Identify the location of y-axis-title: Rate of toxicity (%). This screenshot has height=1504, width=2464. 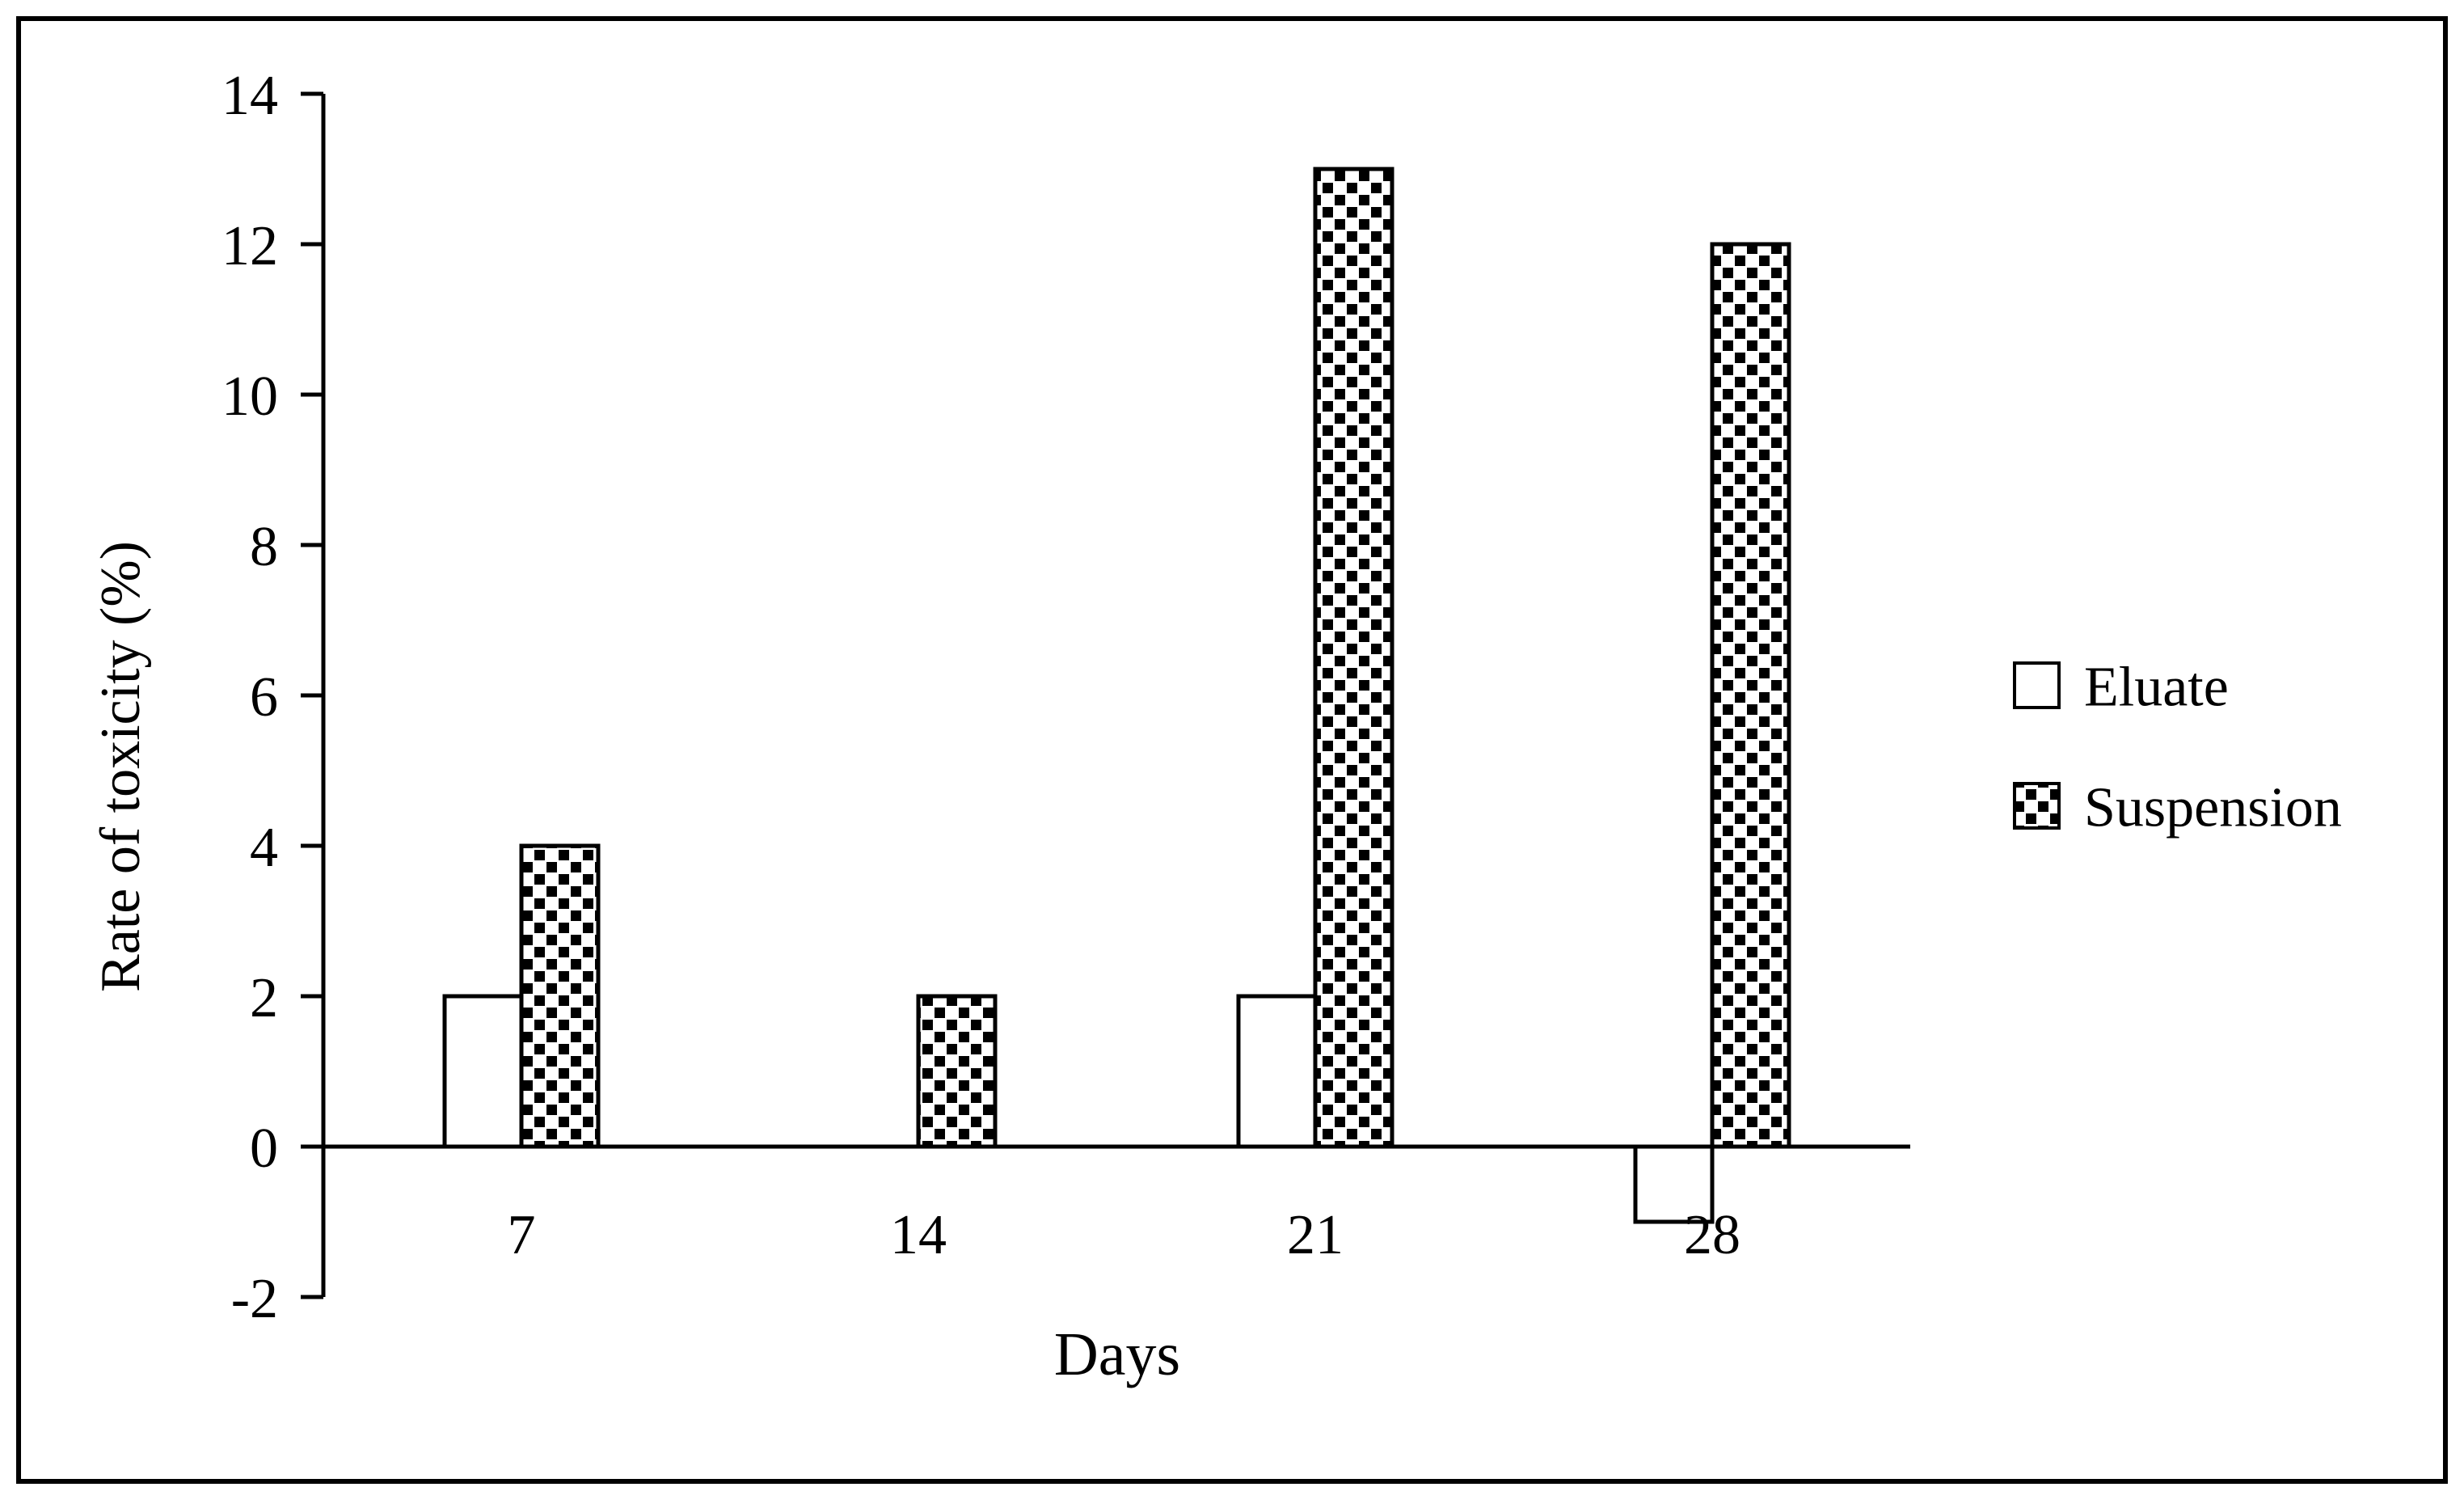
(121, 766).